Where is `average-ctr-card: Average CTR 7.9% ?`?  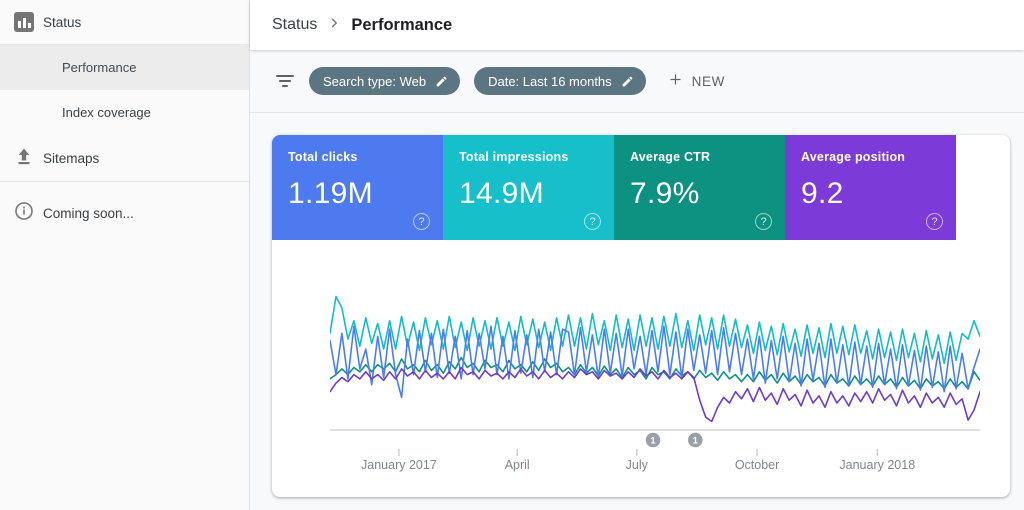 average-ctr-card: Average CTR 7.9% ? is located at coordinates (699, 187).